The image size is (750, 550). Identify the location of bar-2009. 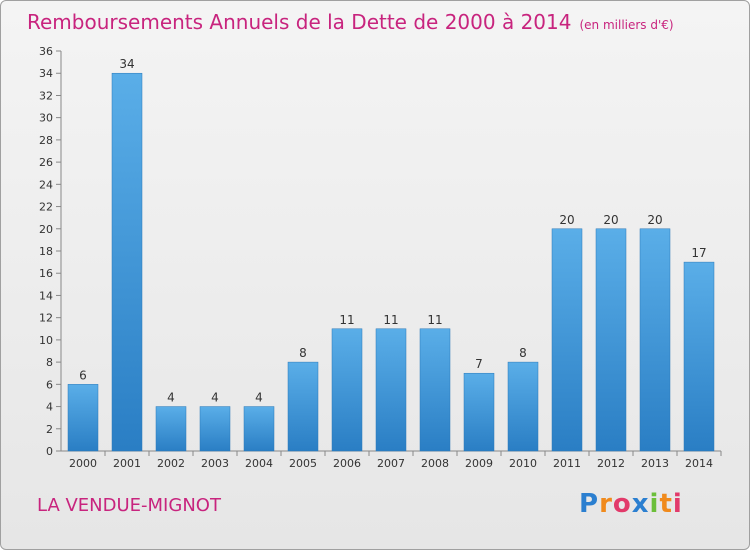
(479, 412).